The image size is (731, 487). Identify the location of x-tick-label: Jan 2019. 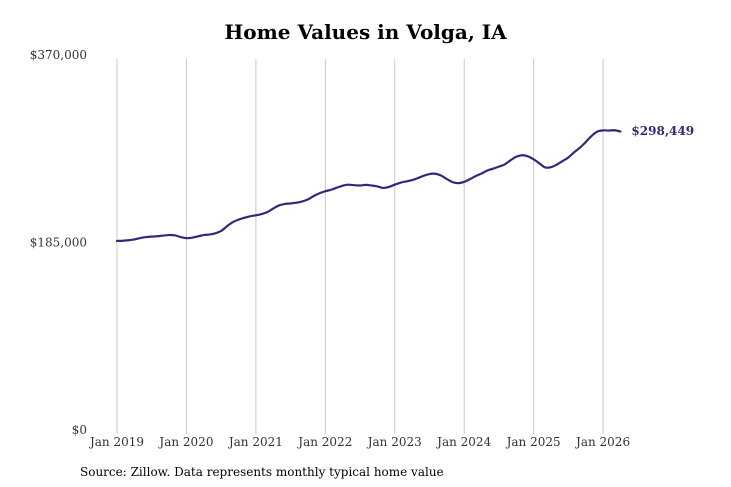
(116, 442).